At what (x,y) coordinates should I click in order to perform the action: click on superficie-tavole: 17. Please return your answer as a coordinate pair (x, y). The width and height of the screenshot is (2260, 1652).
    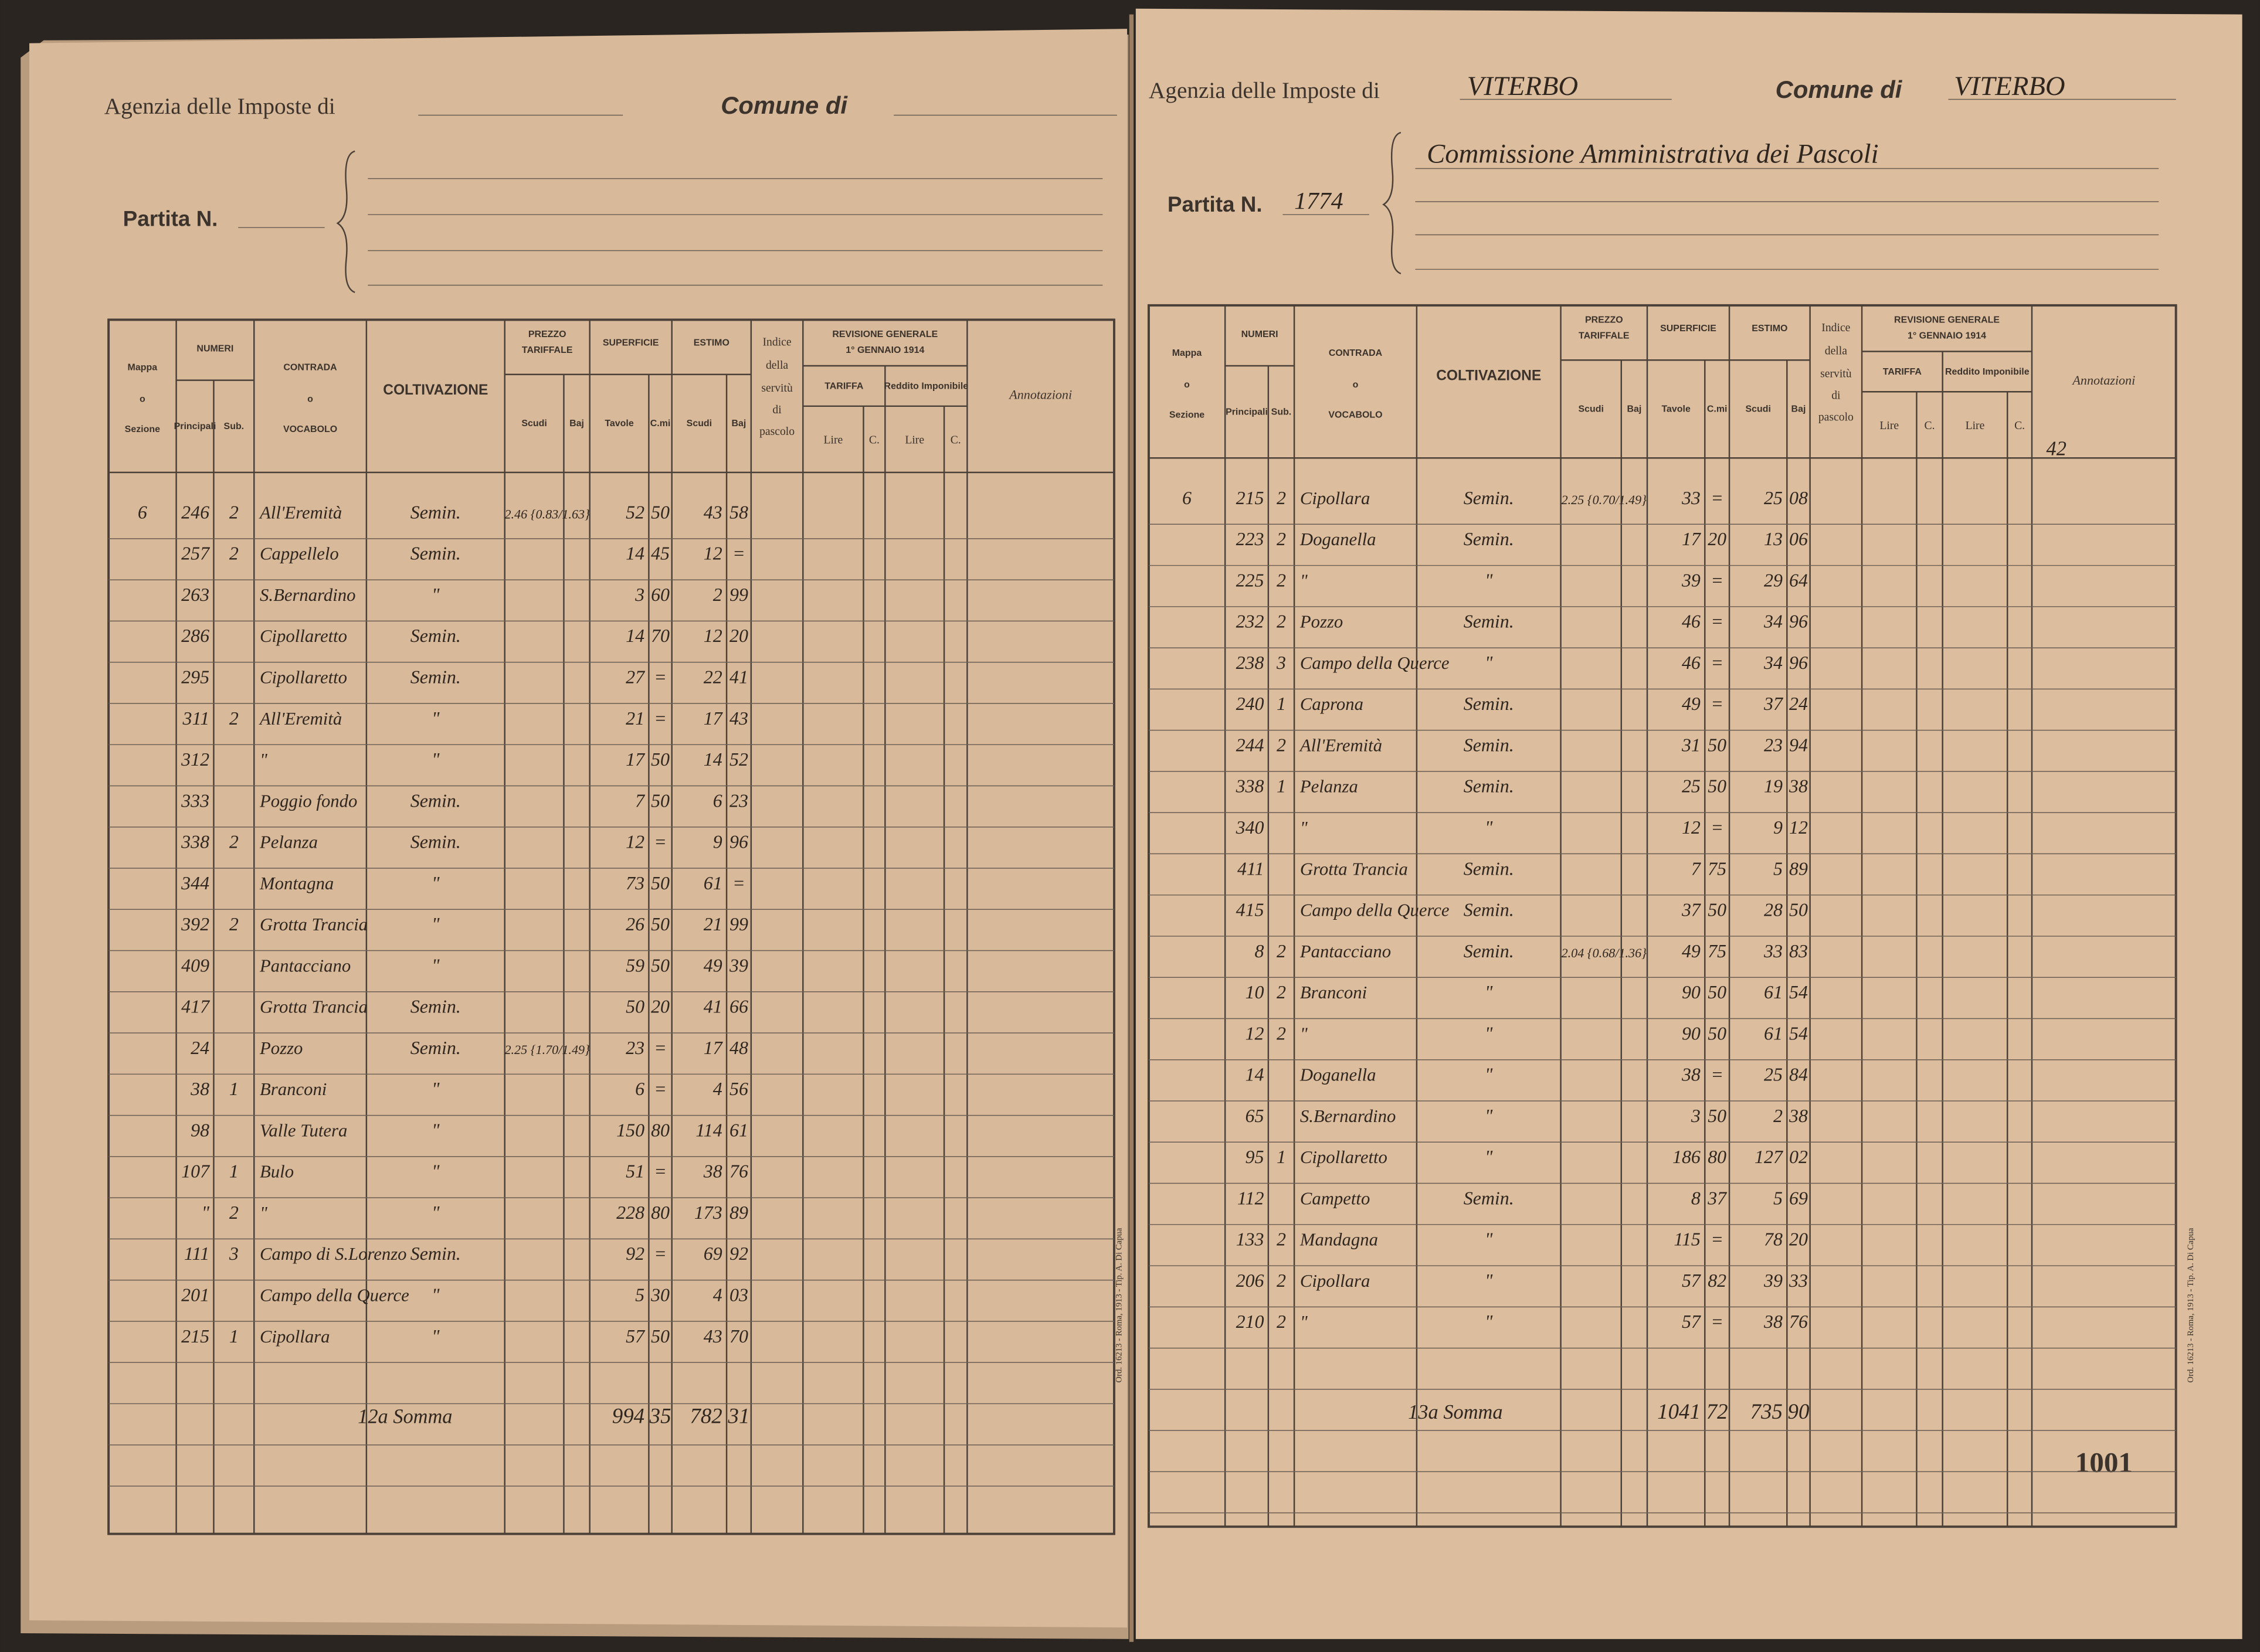
    Looking at the image, I should click on (1692, 539).